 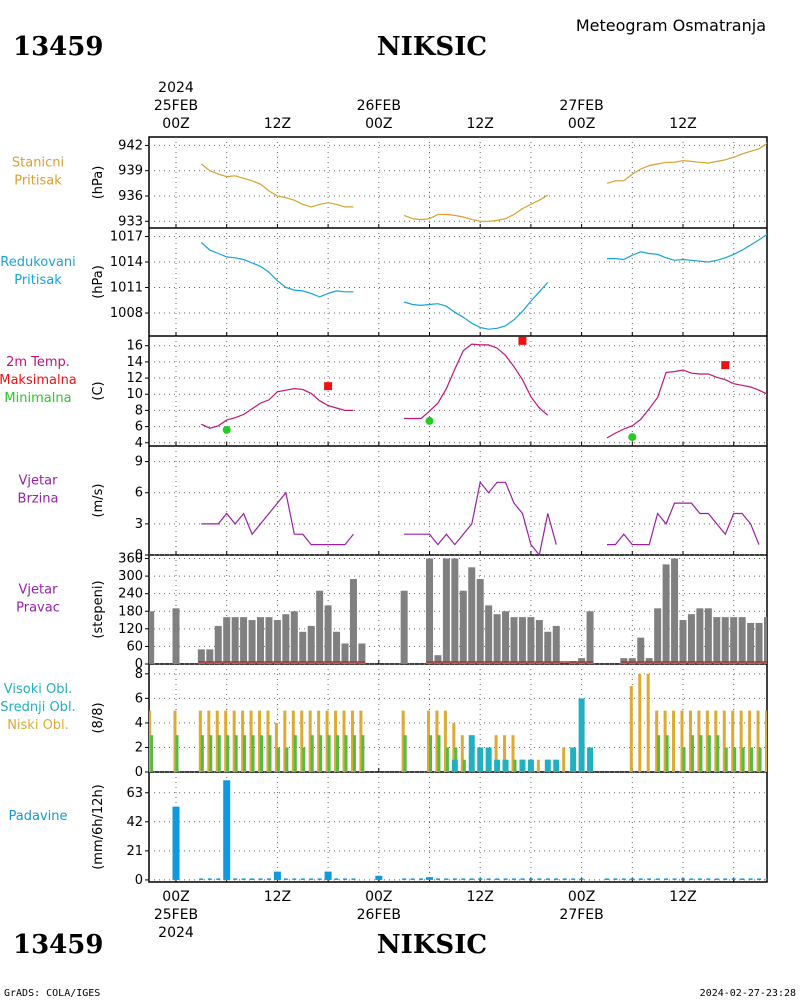 I want to click on y-axis-label: (mm/6h/12h), so click(x=98, y=827).